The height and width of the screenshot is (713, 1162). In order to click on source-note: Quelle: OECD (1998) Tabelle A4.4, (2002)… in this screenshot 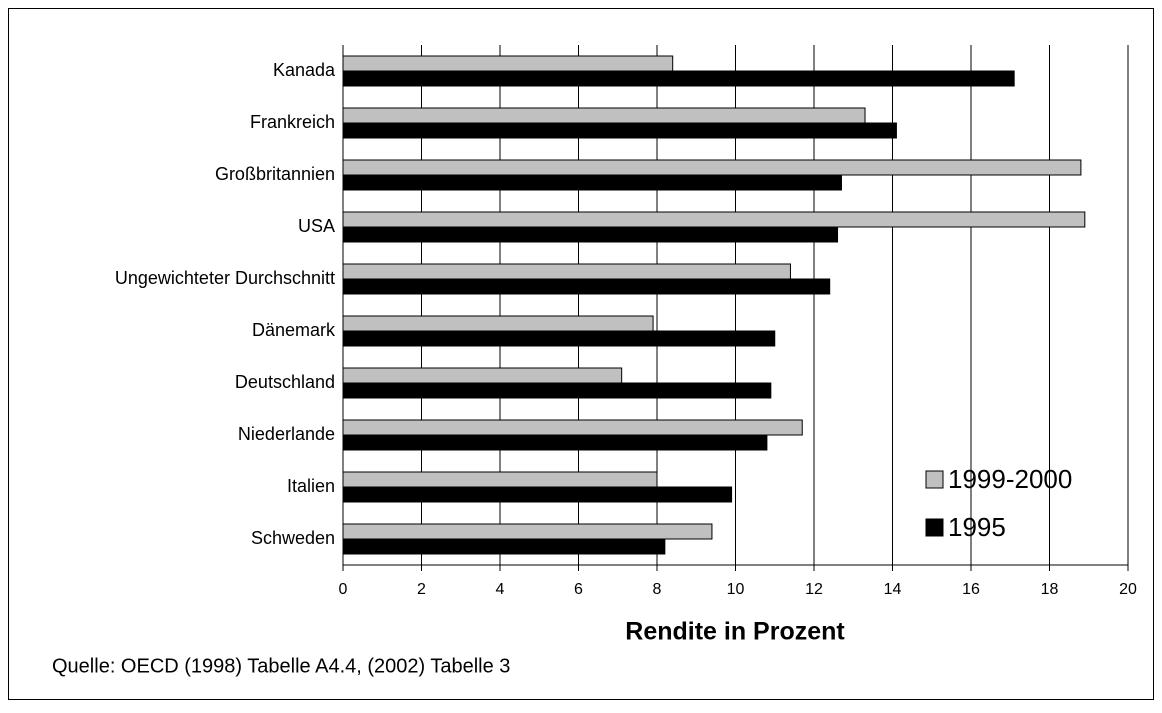, I will do `click(281, 666)`.